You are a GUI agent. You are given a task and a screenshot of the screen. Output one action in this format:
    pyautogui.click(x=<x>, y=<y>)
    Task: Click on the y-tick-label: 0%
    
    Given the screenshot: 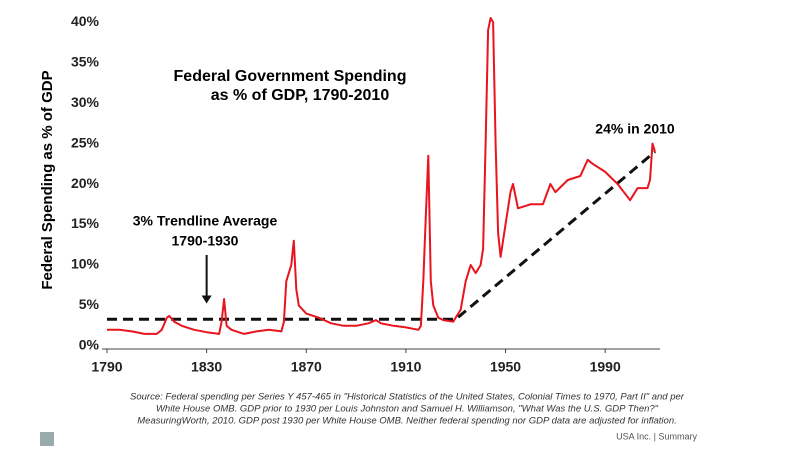 What is the action you would take?
    pyautogui.click(x=89, y=345)
    